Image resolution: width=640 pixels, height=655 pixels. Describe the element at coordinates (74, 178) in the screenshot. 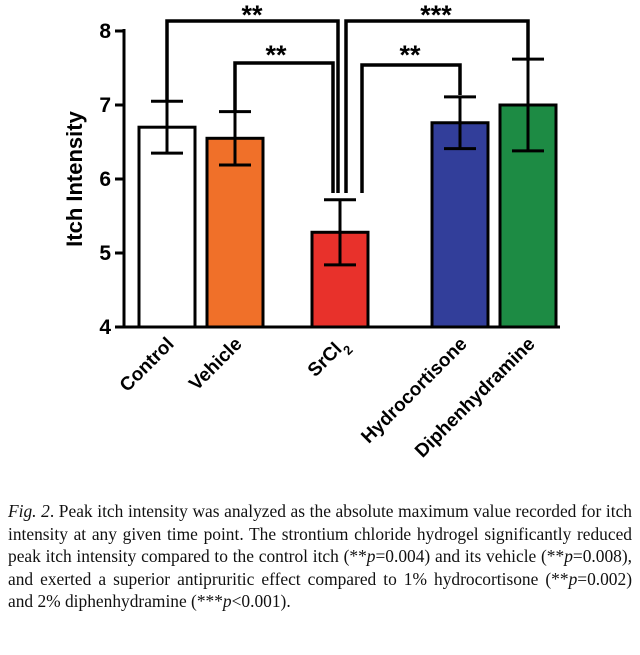

I see `y-axis-label: Itch Intensity` at that location.